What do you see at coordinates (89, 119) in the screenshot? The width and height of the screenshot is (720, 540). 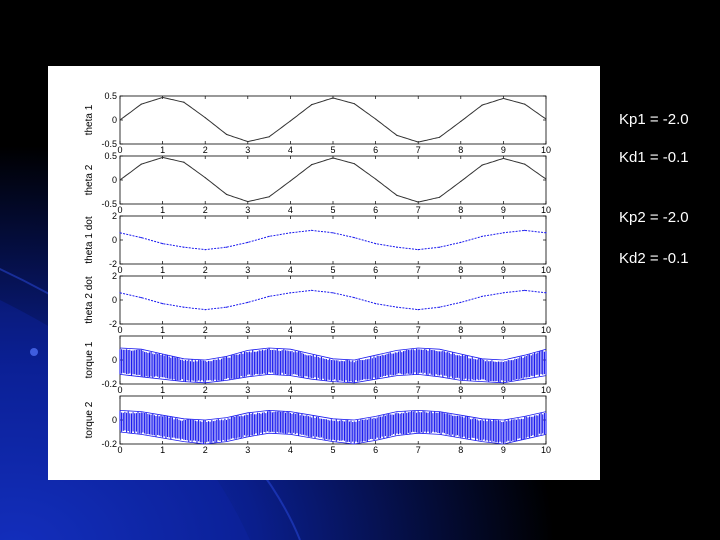 I see `y-axis-label: theta 1` at bounding box center [89, 119].